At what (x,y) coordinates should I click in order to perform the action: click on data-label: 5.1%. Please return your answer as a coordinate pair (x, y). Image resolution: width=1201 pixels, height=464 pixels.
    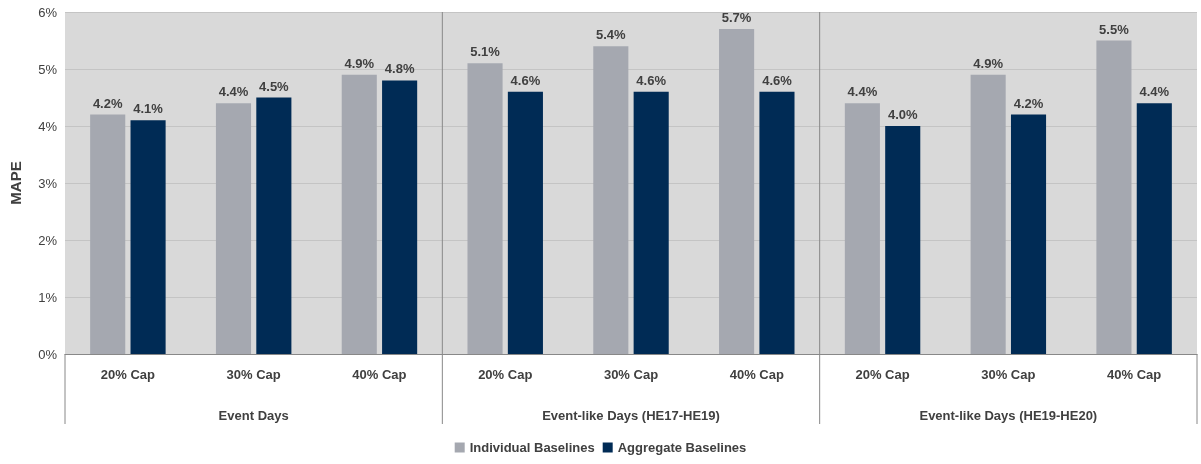
    Looking at the image, I should click on (485, 52).